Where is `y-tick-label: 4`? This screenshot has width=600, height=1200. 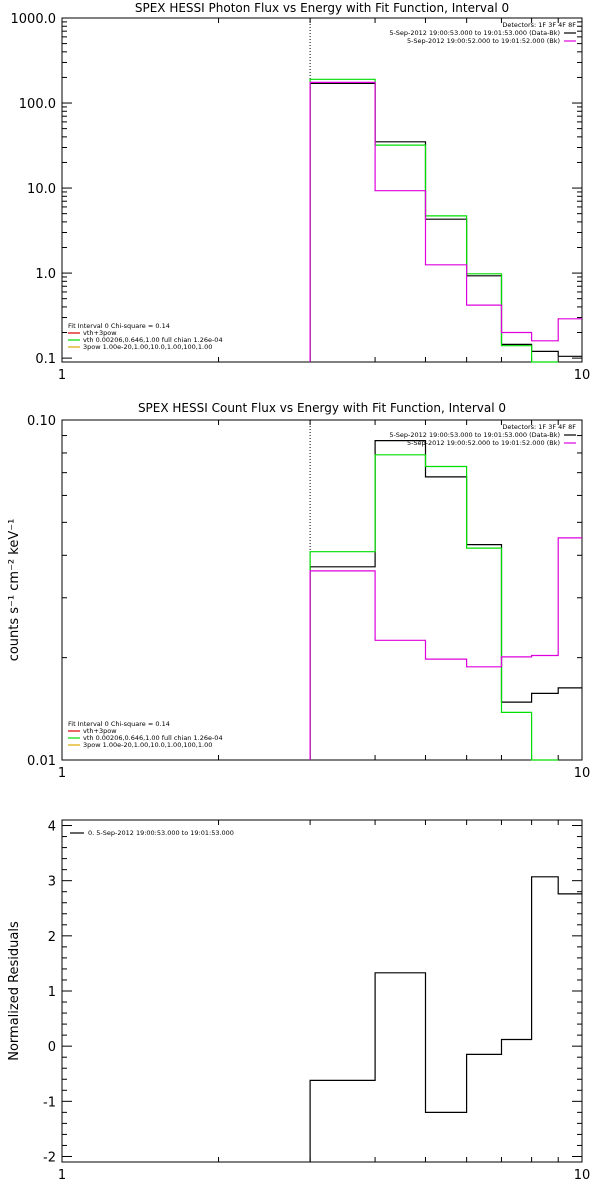
y-tick-label: 4 is located at coordinates (52, 827).